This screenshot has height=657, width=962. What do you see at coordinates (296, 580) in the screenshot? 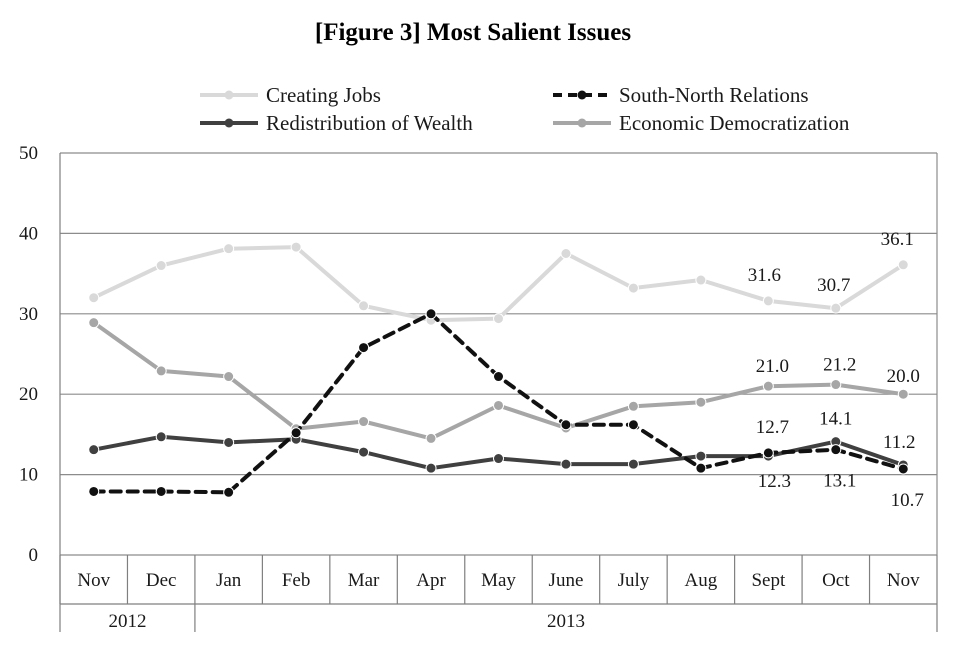
I see `x-tick-label: Feb` at bounding box center [296, 580].